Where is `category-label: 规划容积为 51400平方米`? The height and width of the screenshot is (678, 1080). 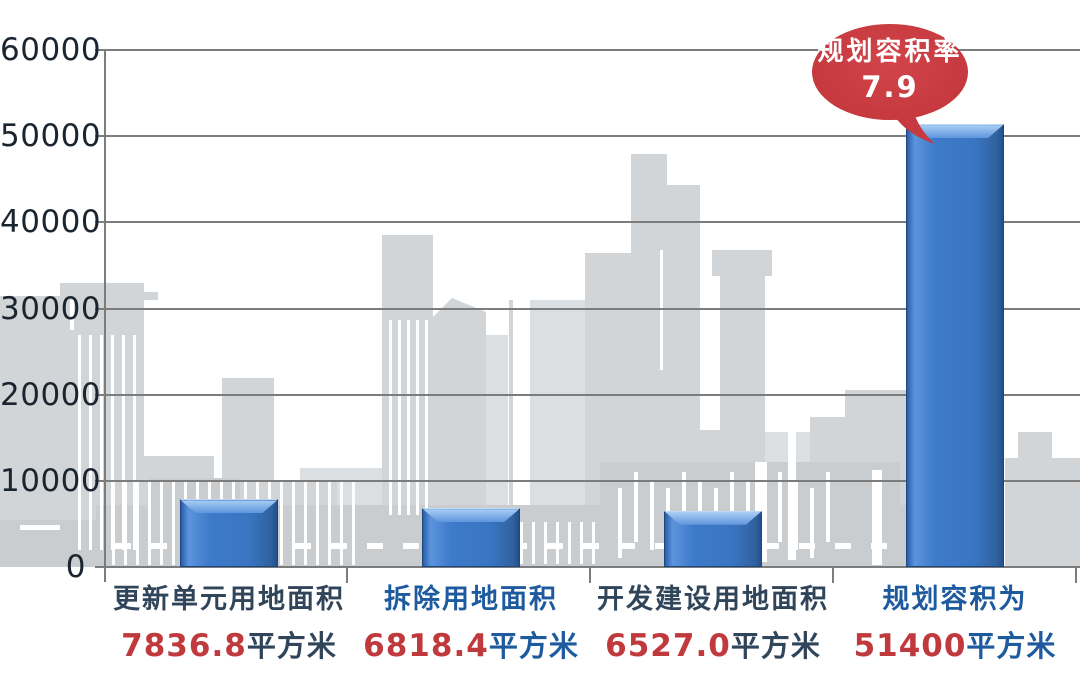
category-label: 规划容积为 51400平方米 is located at coordinates (947, 624).